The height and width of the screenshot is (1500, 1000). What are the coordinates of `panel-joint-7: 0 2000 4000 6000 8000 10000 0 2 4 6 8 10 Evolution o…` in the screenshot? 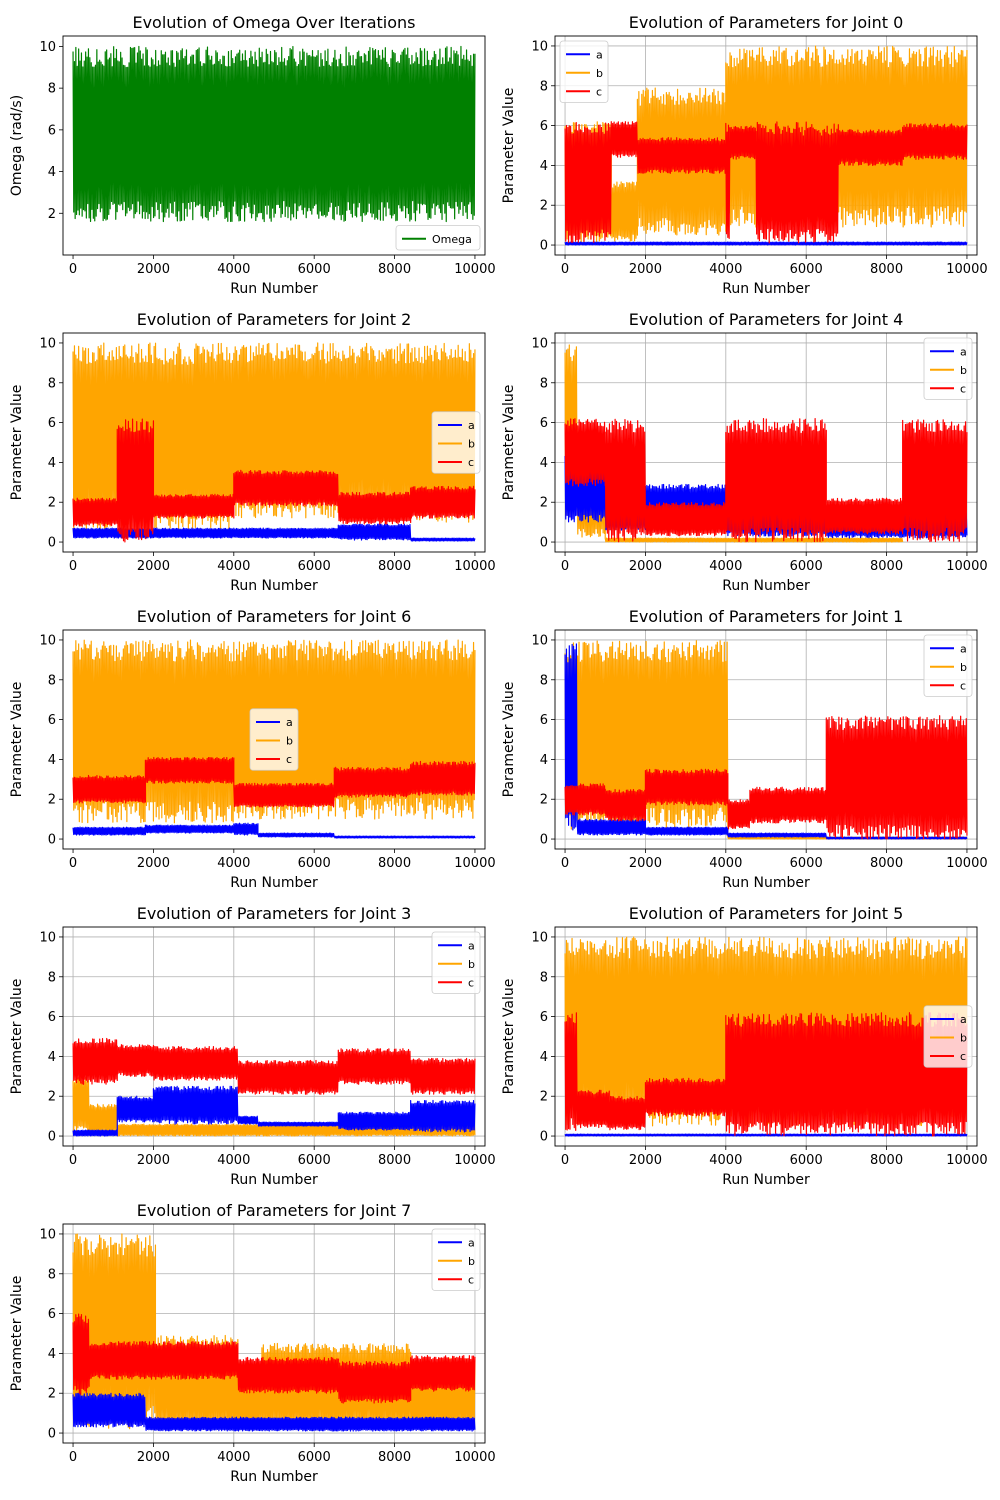 It's located at (252, 1343).